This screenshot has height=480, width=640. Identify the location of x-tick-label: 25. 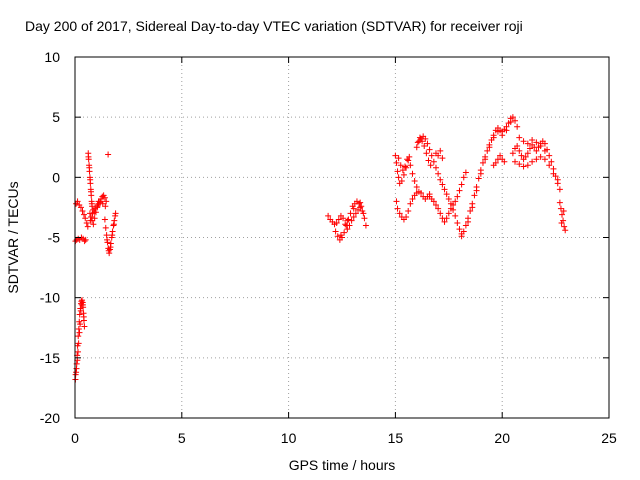
(609, 438).